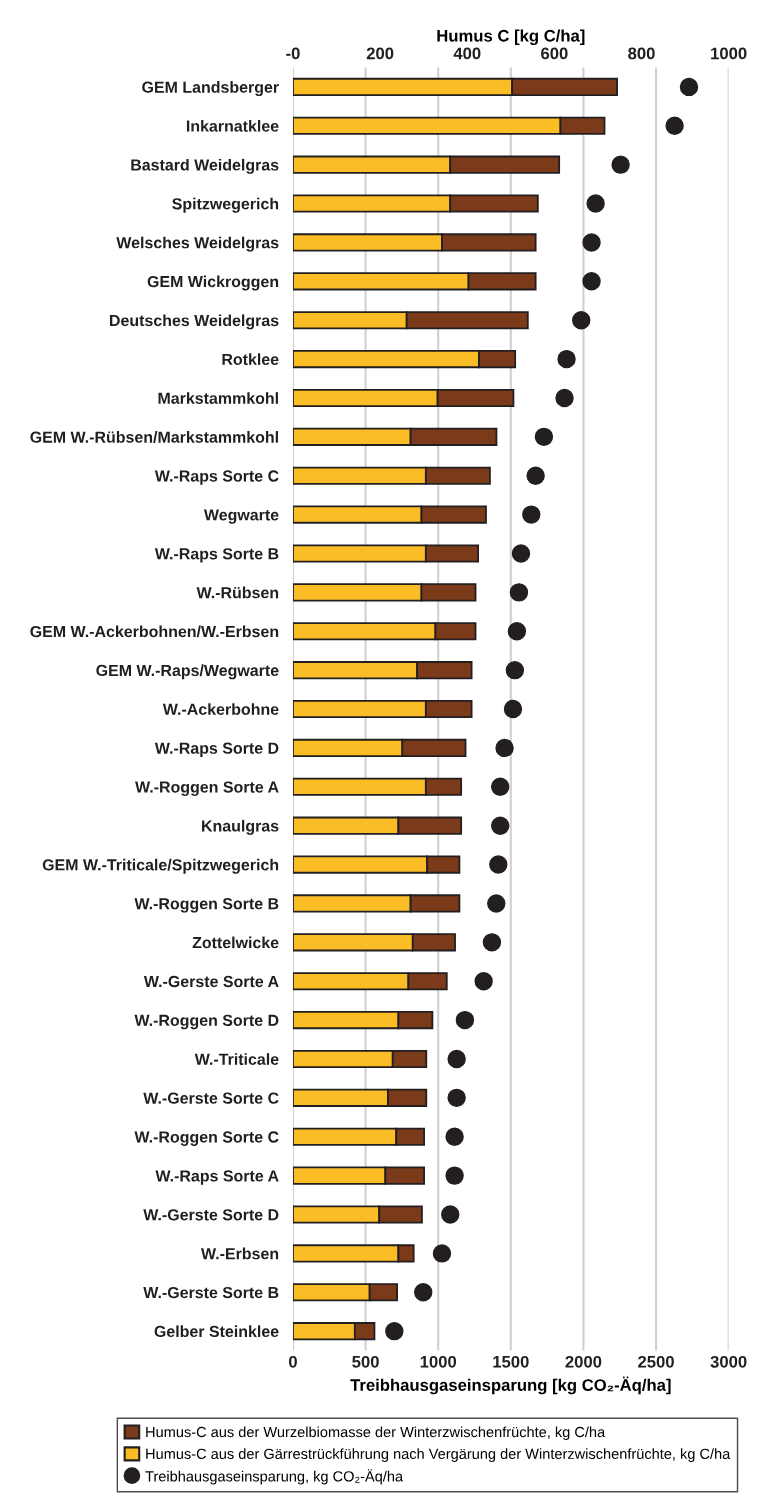 Image resolution: width=759 pixels, height=1499 pixels. What do you see at coordinates (154, 437) in the screenshot?
I see `y-tick-label: GEM W.-Rübsen/Markstammkohl` at bounding box center [154, 437].